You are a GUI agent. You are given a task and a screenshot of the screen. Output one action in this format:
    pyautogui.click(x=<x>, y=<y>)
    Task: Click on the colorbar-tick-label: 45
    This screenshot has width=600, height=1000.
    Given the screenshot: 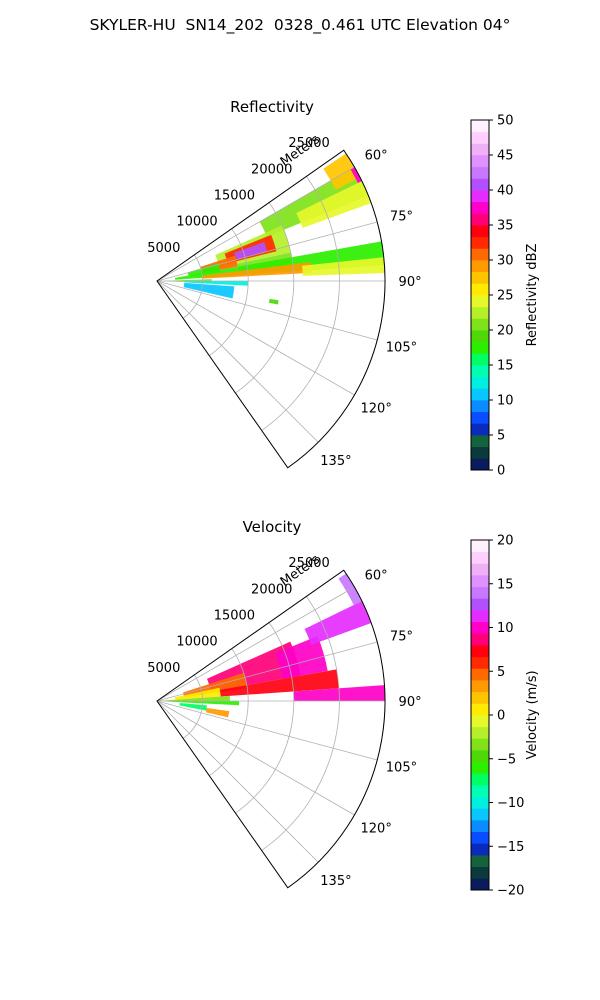 What is the action you would take?
    pyautogui.click(x=505, y=156)
    